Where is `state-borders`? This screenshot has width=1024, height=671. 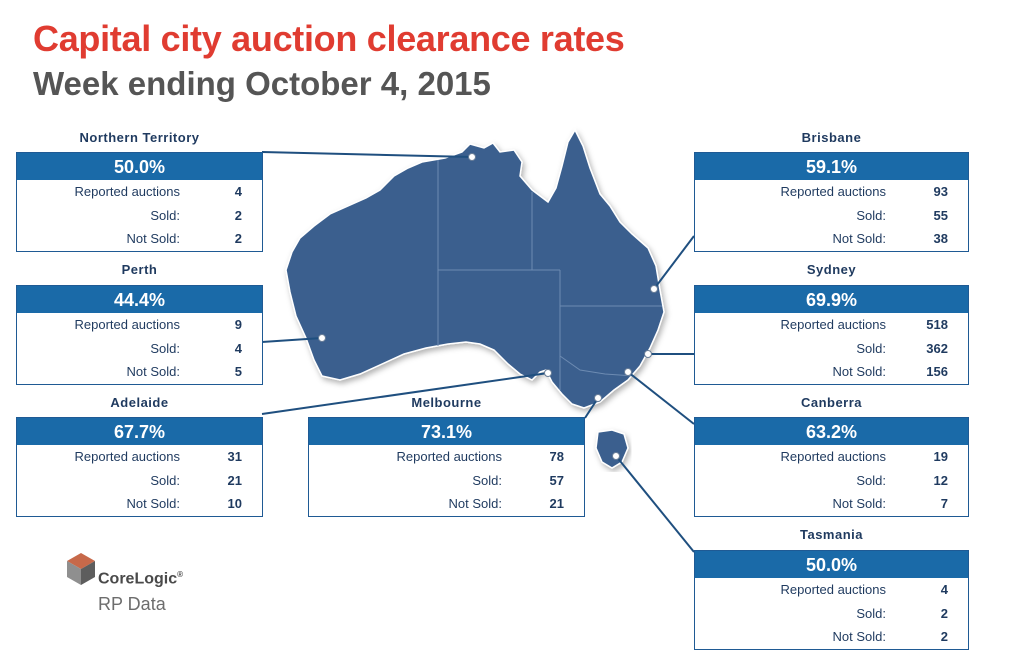 state-borders is located at coordinates (549, 275).